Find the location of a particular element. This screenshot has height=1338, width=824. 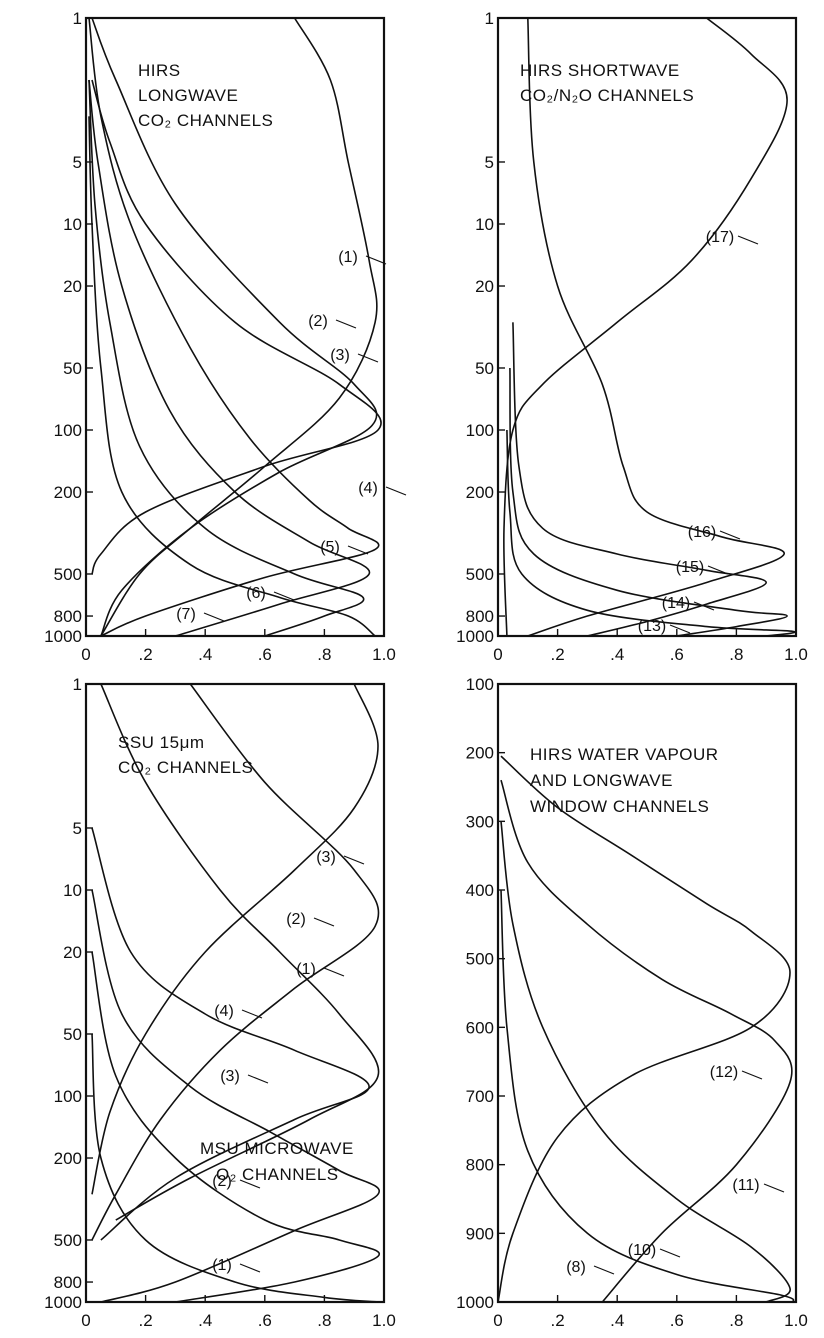

panel-title-line: HIRS WATER VAPOUR is located at coordinates (624, 754).